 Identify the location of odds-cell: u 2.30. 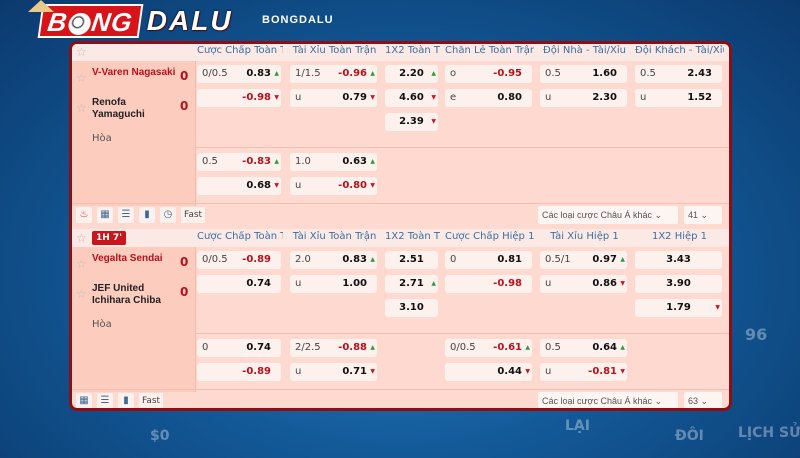
(583, 98).